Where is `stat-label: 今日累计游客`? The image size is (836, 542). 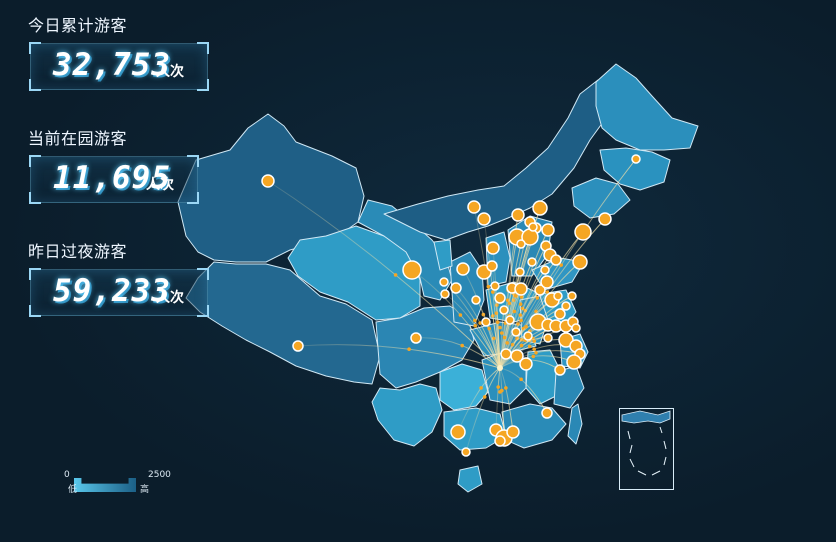
stat-label: 今日累计游客 is located at coordinates (78, 25).